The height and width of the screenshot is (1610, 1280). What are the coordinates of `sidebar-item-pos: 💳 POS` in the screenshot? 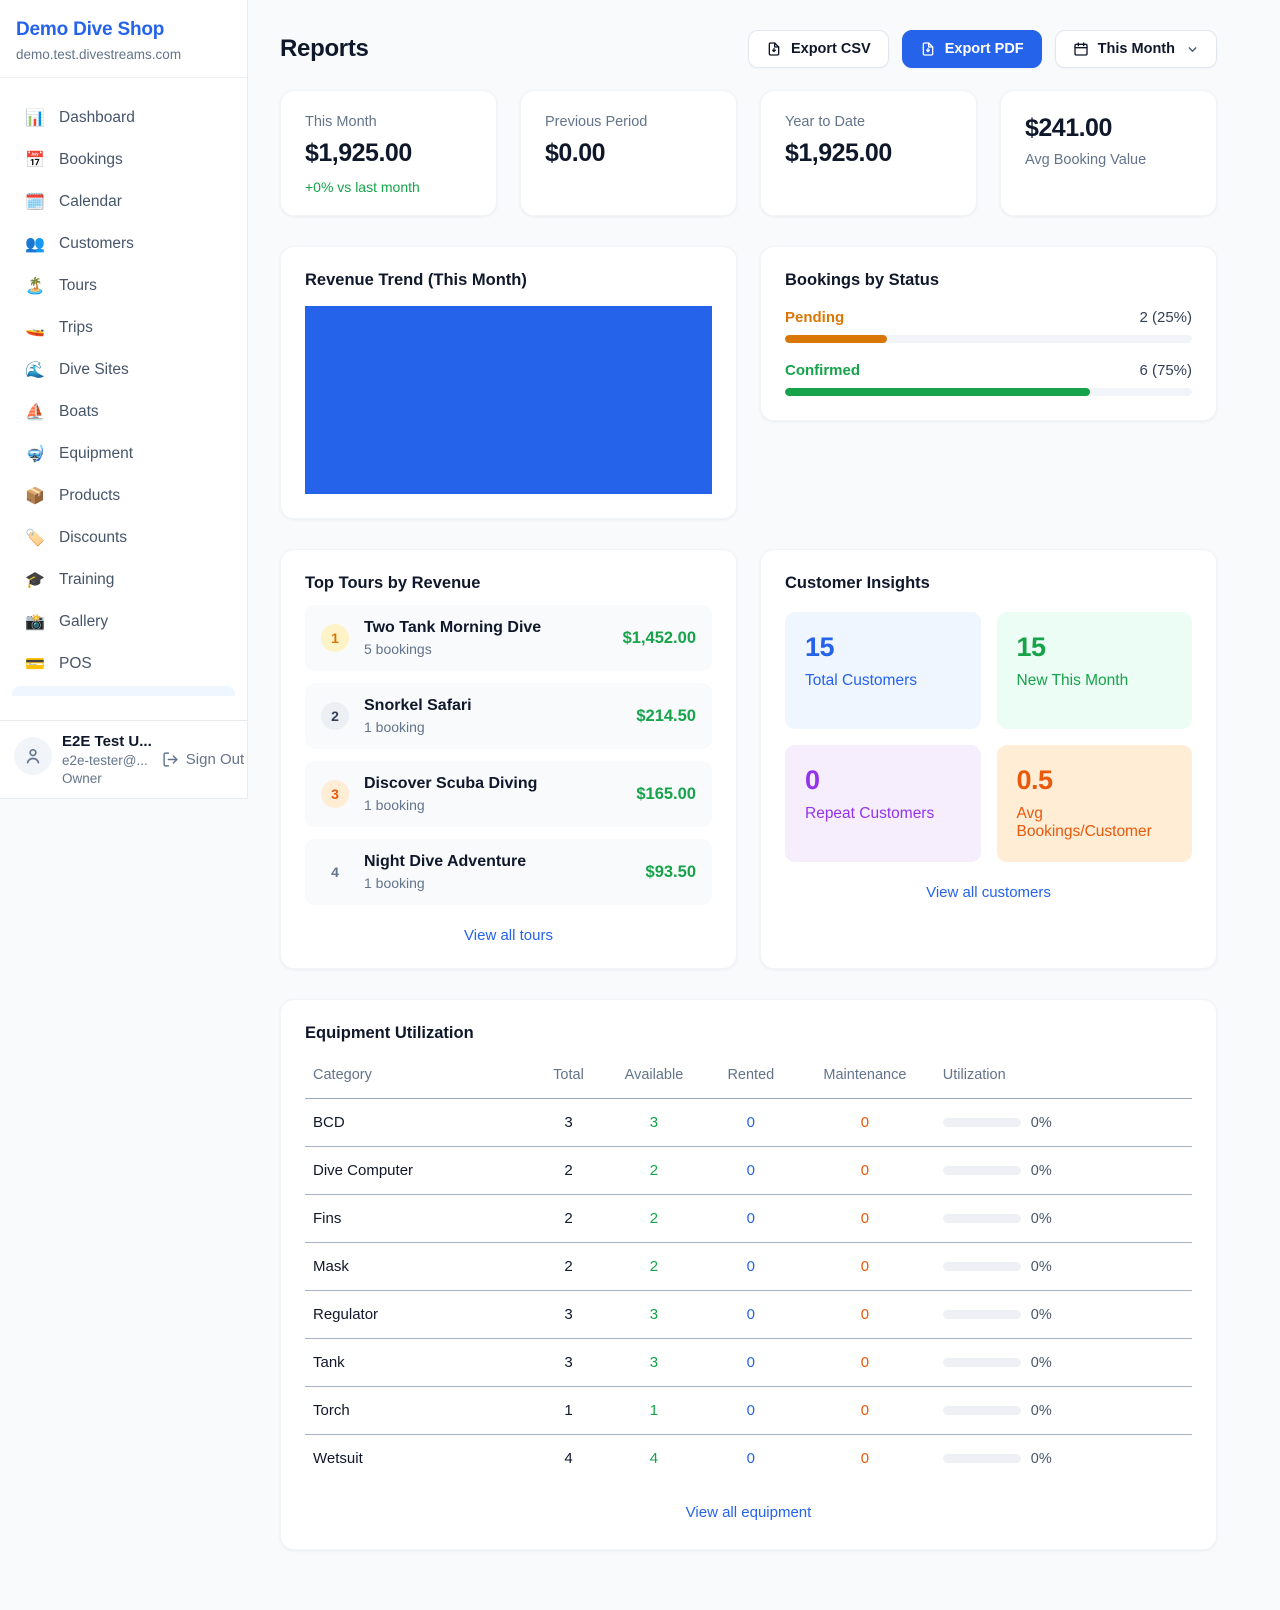 It's located at (123, 664).